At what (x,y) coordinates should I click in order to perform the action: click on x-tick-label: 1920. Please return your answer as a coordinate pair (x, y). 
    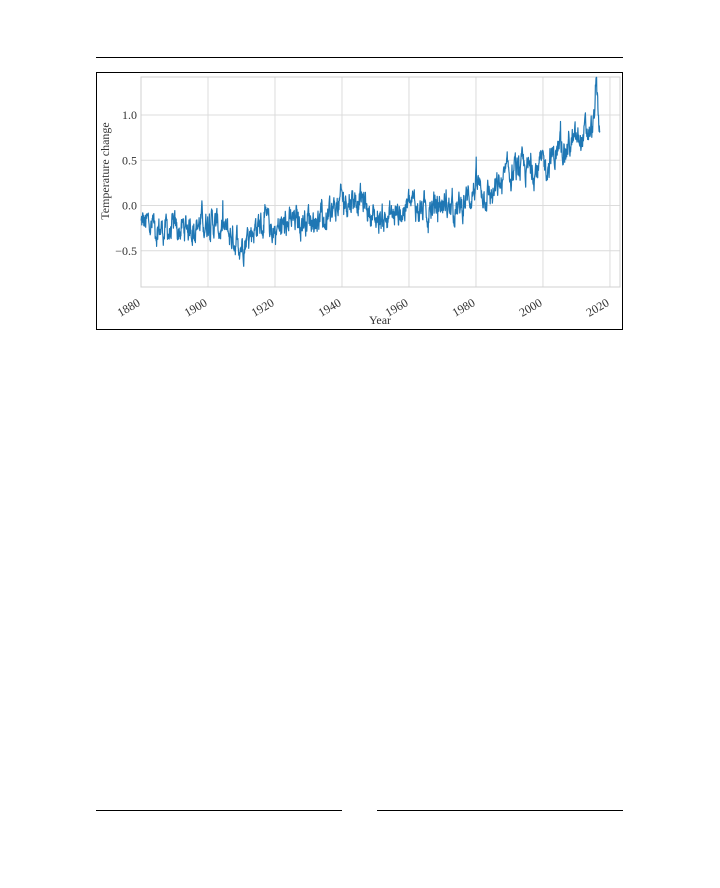
    Looking at the image, I should click on (263, 307).